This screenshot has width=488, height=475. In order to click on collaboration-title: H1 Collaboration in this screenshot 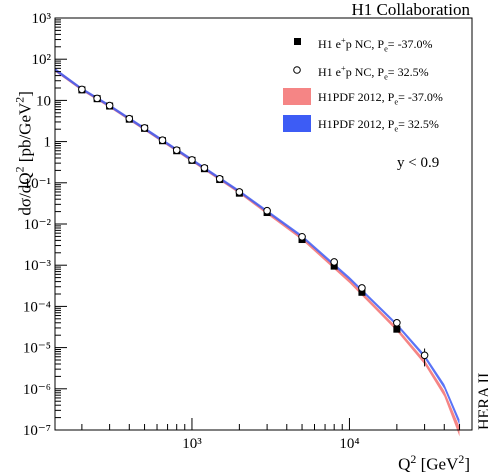, I will do `click(410, 9)`.